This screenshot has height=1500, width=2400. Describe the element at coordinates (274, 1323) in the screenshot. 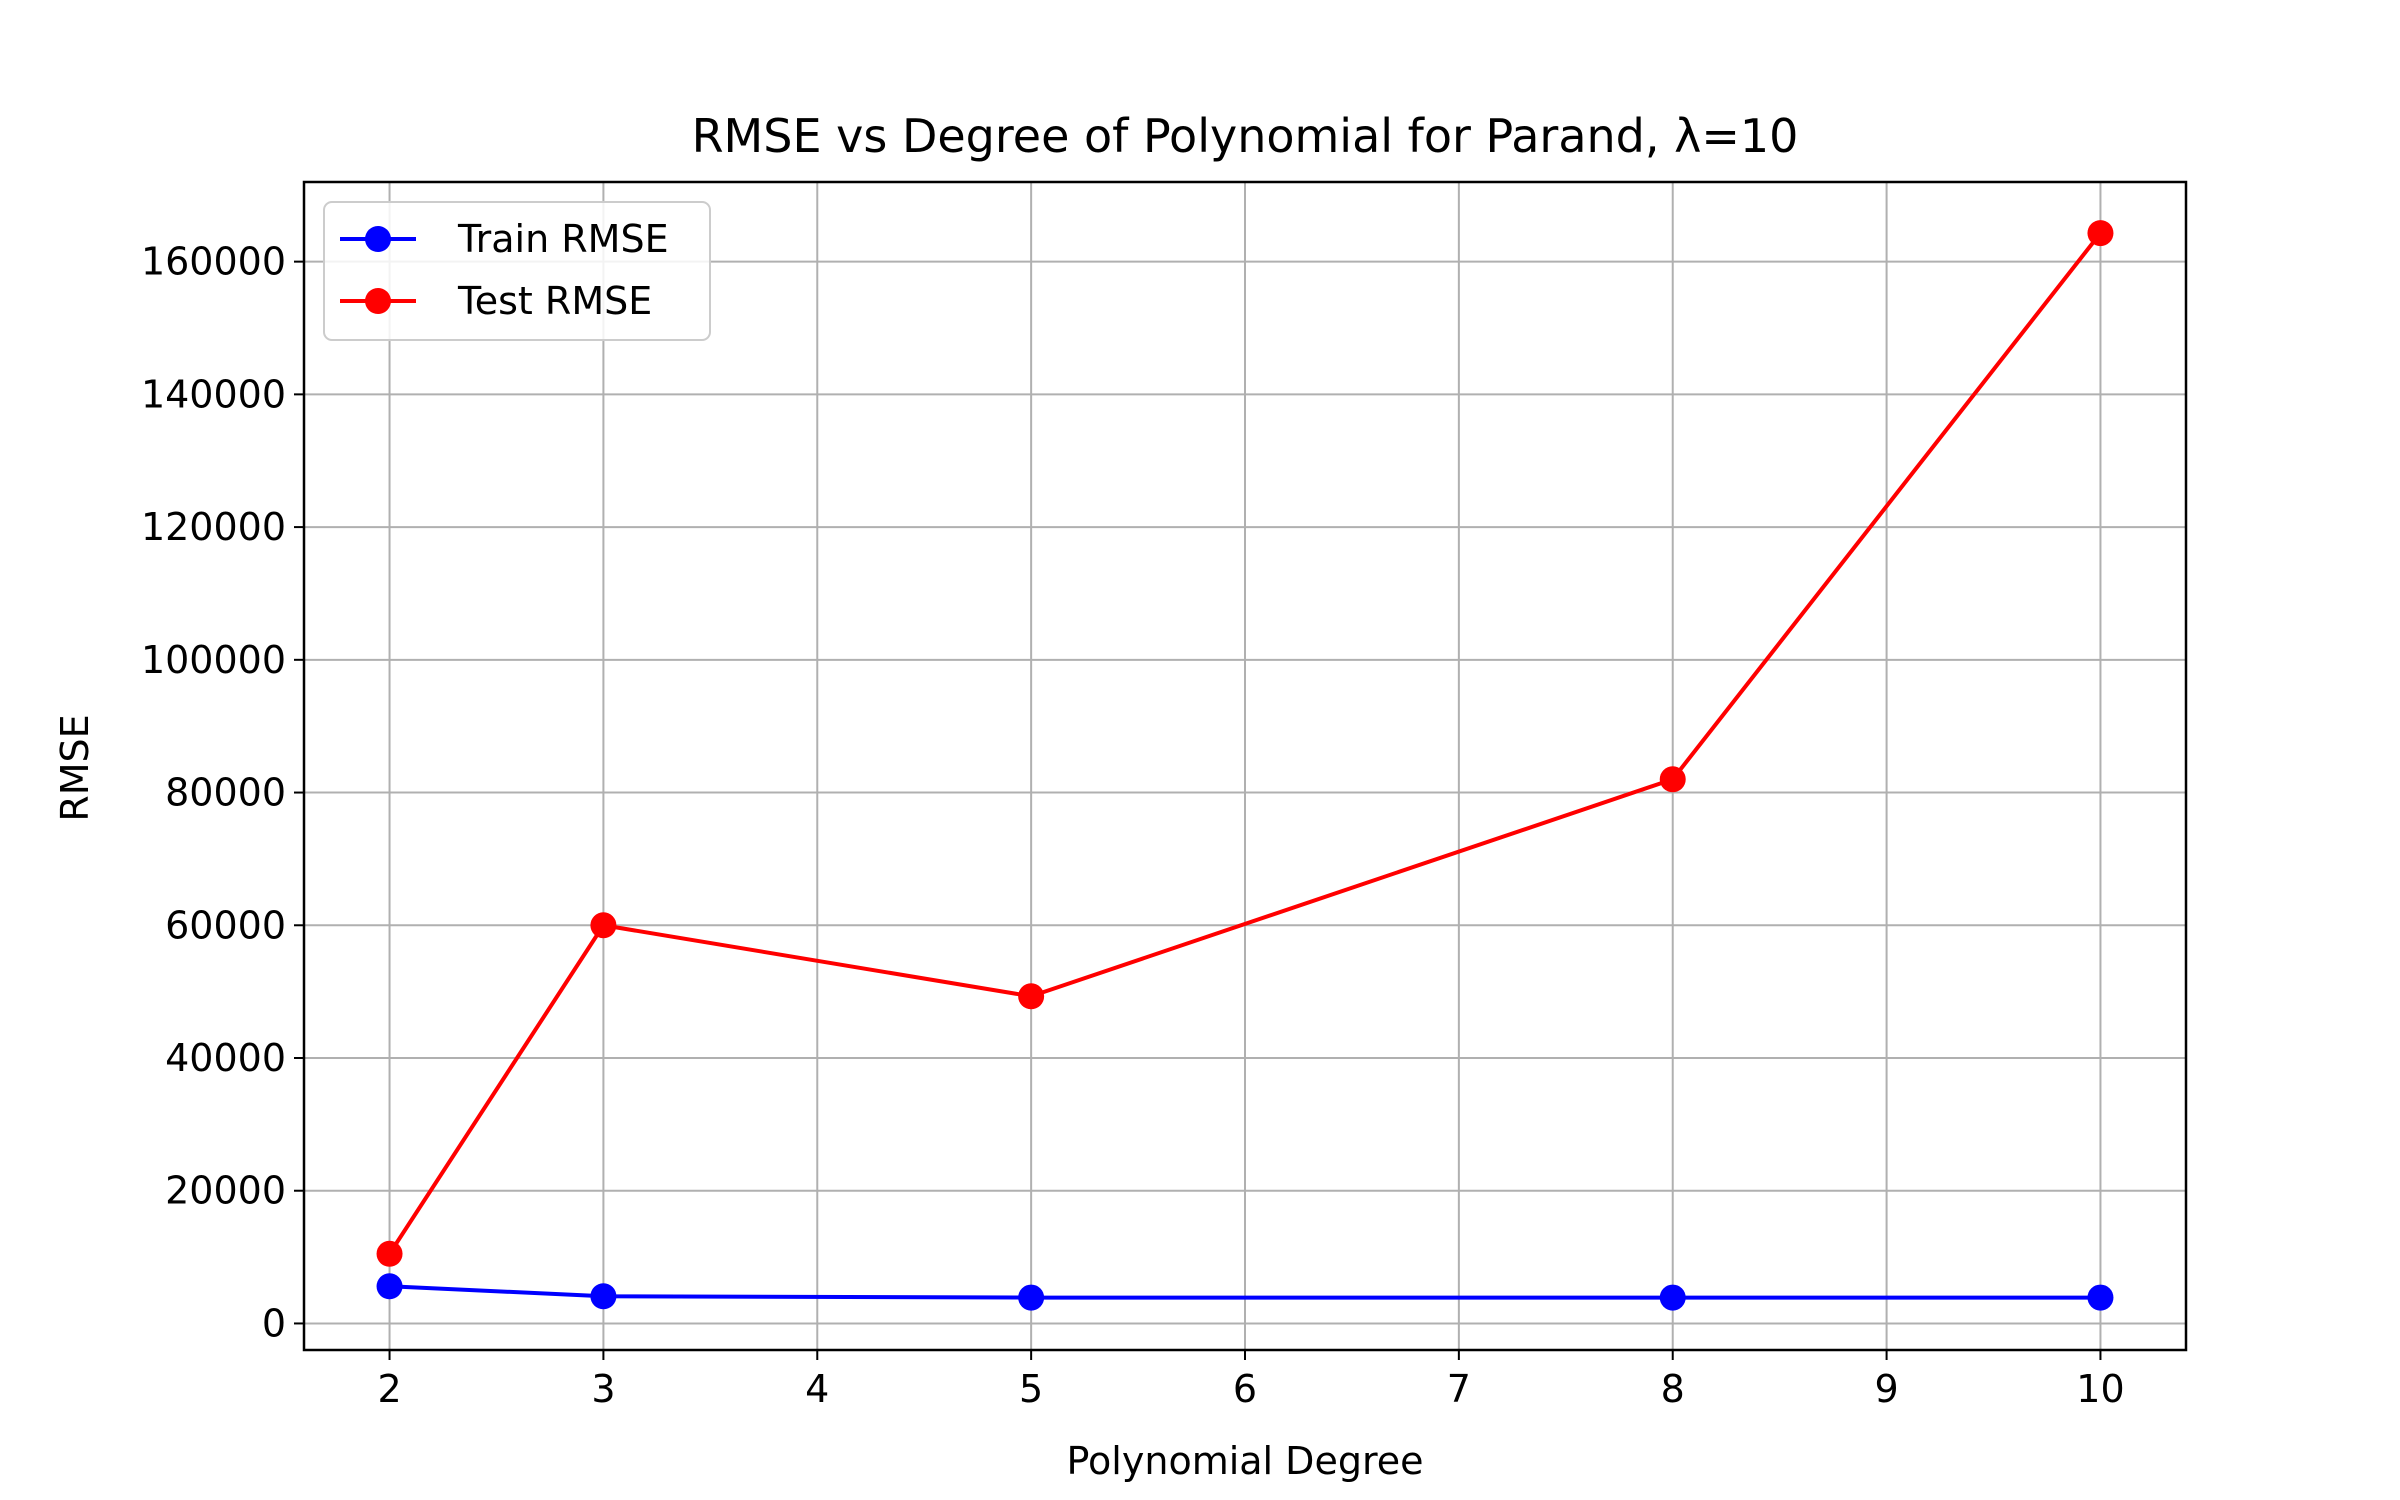

I see `y-tick-label: 0` at that location.